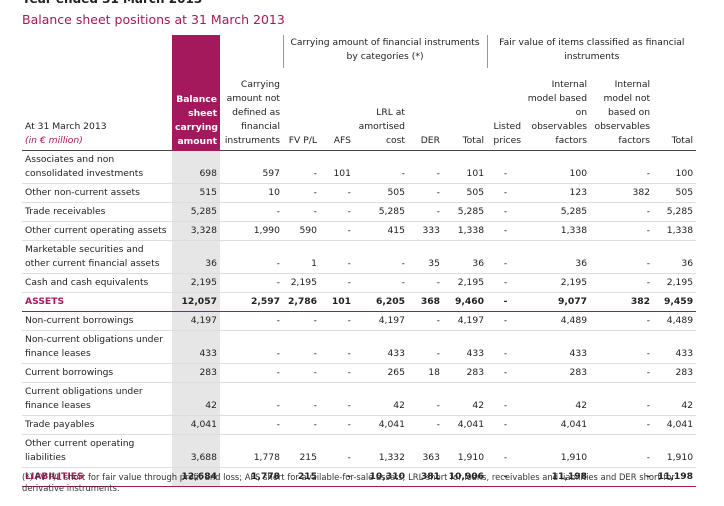 Image resolution: width=724 pixels, height=506 pixels. I want to click on cell: 1,332, so click(381, 451).